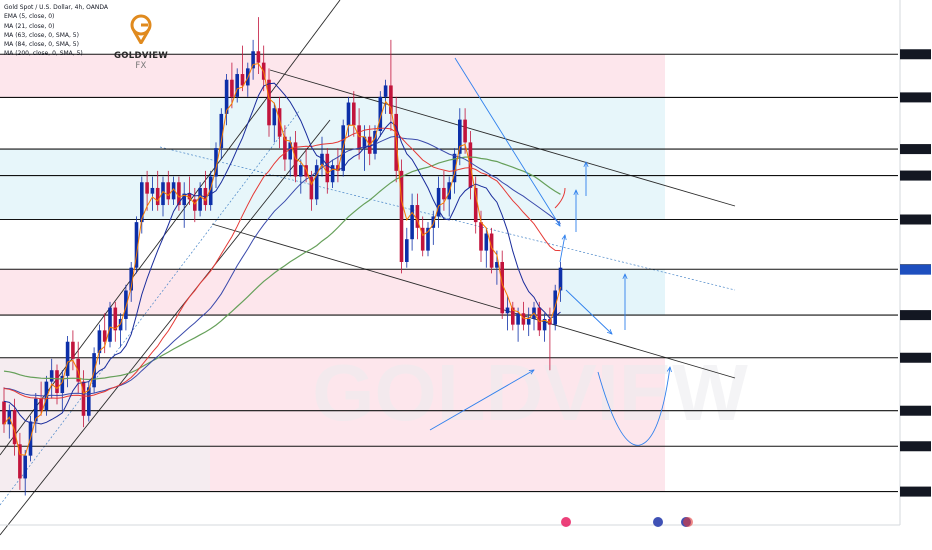 The image size is (932, 550). I want to click on zone-blue-swing-left, so click(105, 424).